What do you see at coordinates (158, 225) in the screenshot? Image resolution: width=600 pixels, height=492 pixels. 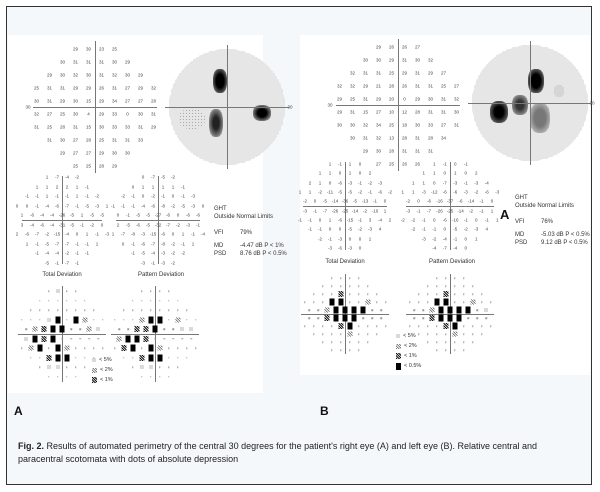 I see `pattern-deviation-a-value: -32` at bounding box center [158, 225].